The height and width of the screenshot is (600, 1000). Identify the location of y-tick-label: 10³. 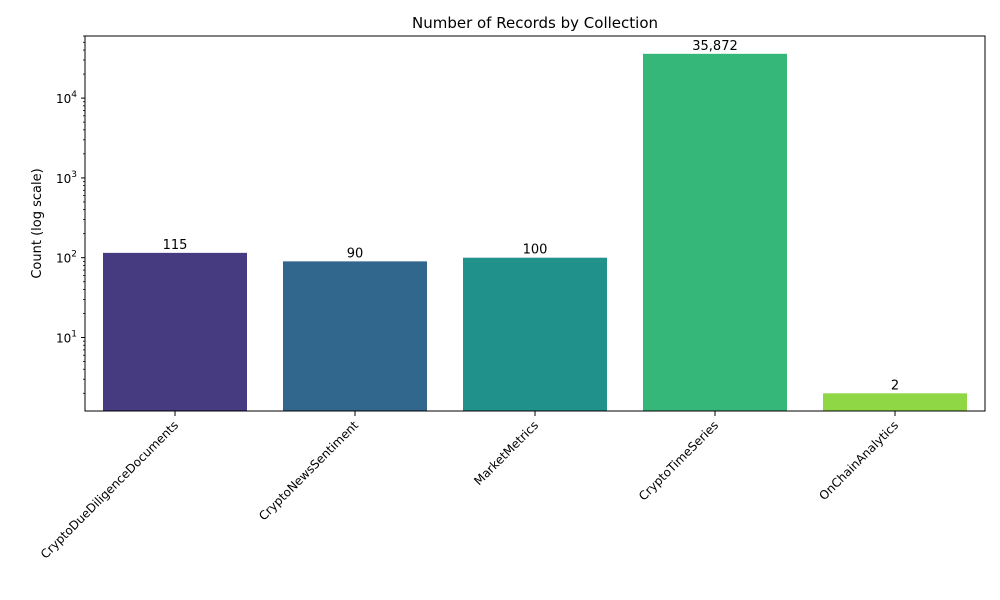
(66, 178).